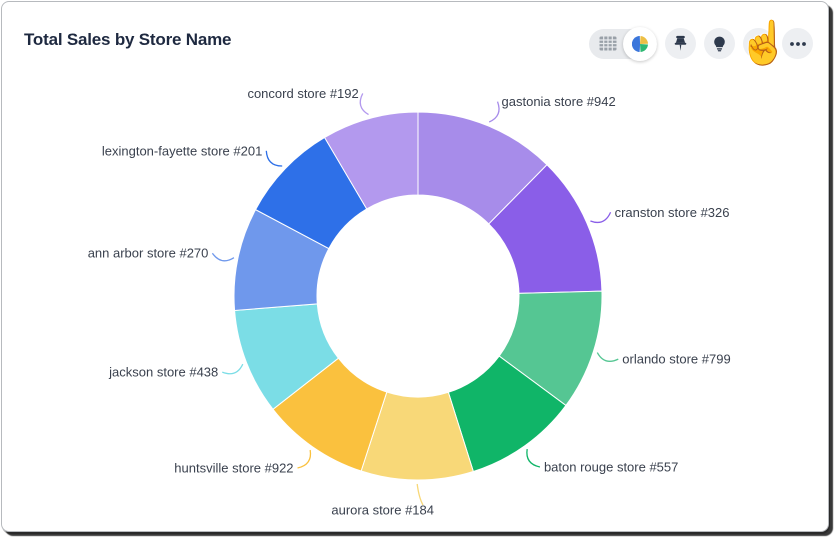 The width and height of the screenshot is (835, 539). I want to click on view-toggle, so click(623, 43).